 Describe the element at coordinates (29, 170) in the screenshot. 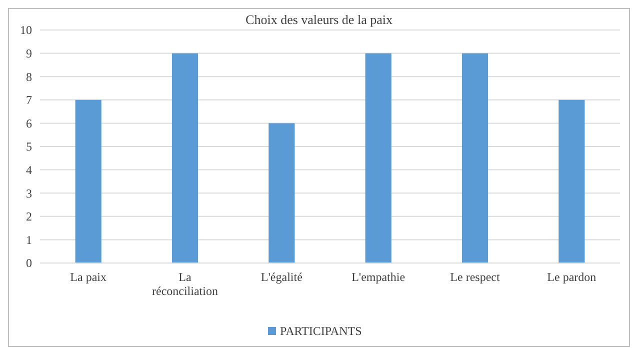

I see `y-tick-label: 4` at that location.